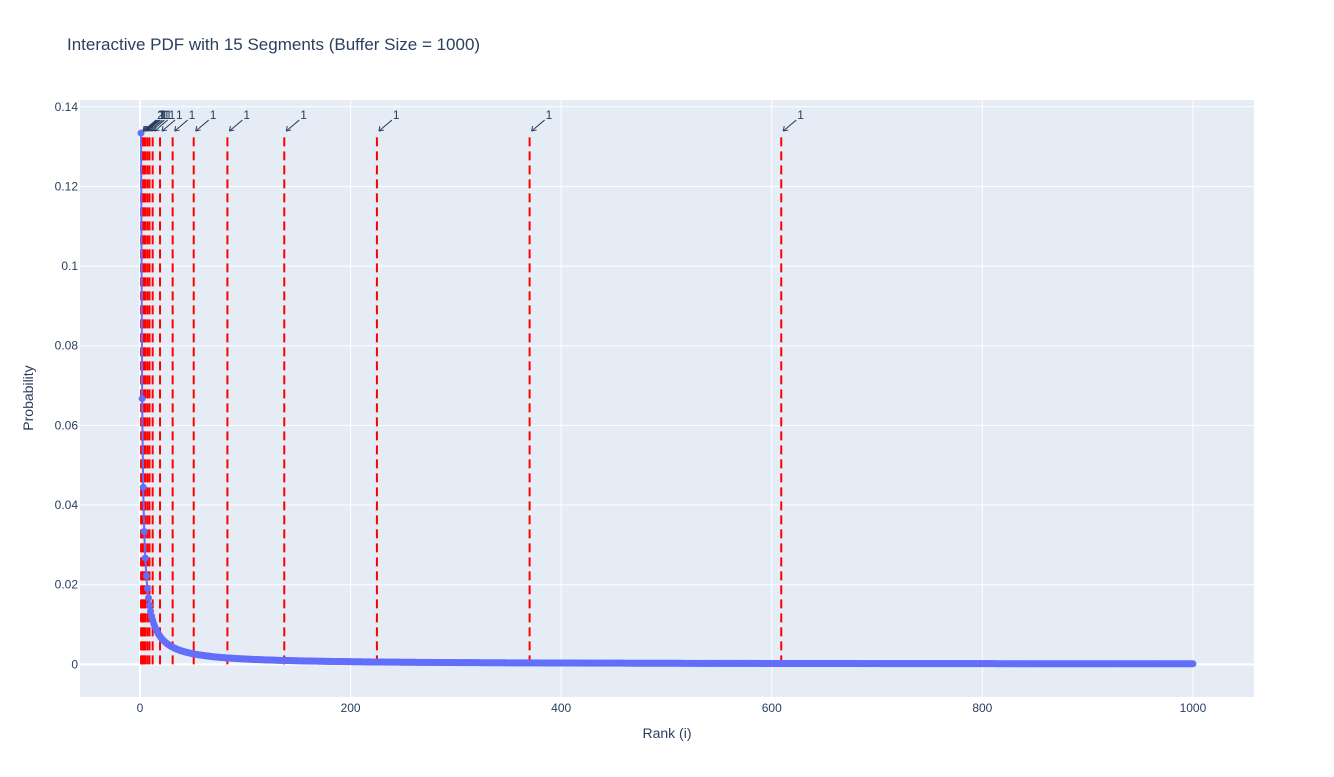 Image resolution: width=1334 pixels, height=777 pixels. I want to click on y-tick-label: 0.1, so click(69, 266).